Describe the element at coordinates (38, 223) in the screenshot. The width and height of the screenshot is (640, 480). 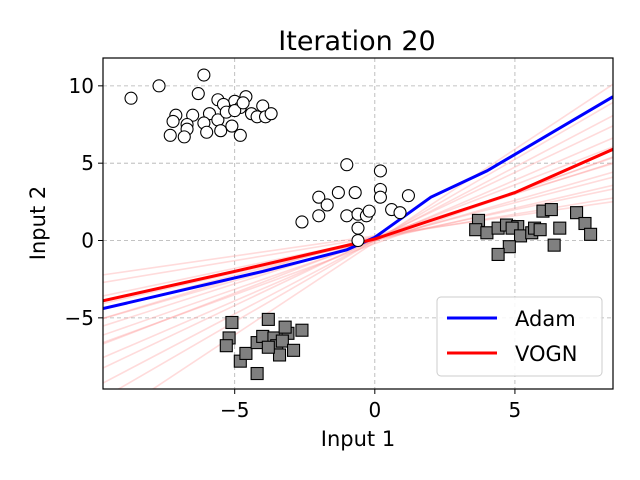
I see `y-axis-label: Input 2` at that location.